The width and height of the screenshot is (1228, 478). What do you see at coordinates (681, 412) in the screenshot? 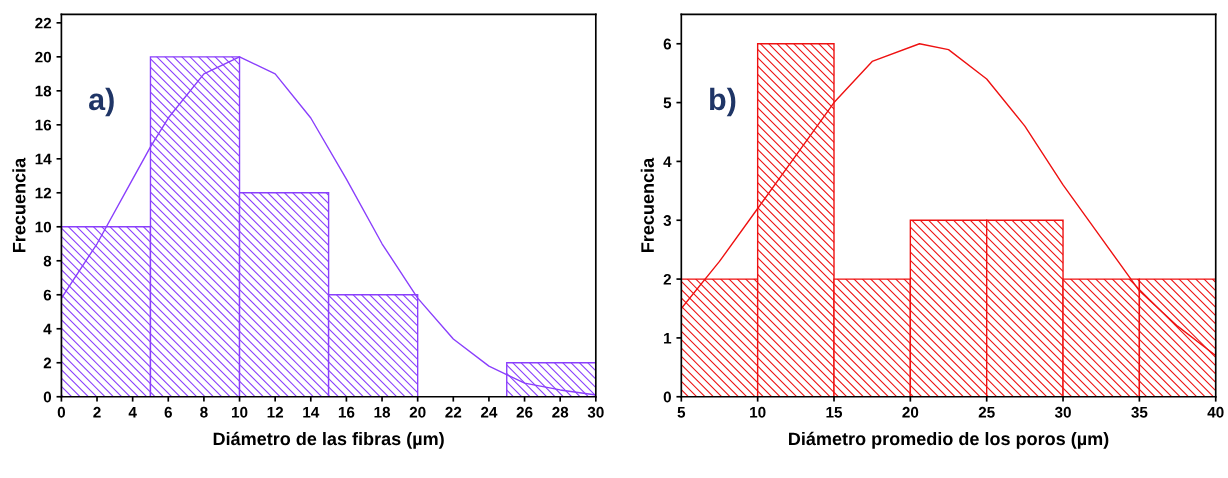
I see `x-tick-label: 5` at bounding box center [681, 412].